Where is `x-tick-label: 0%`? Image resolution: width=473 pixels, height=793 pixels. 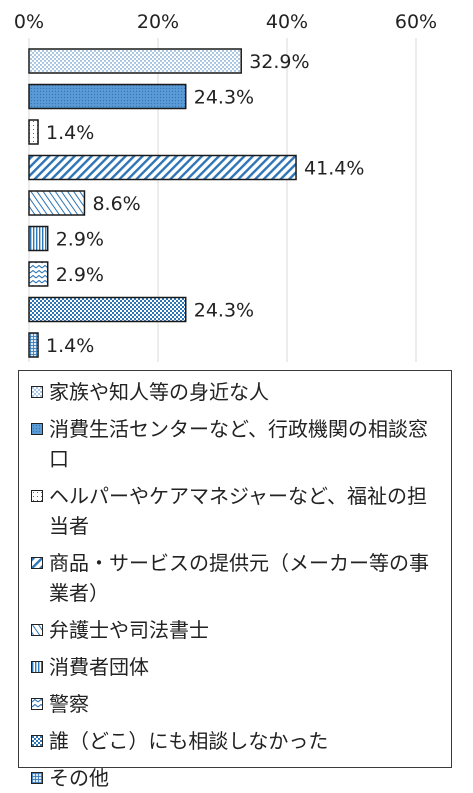 x-tick-label: 0% is located at coordinates (29, 22).